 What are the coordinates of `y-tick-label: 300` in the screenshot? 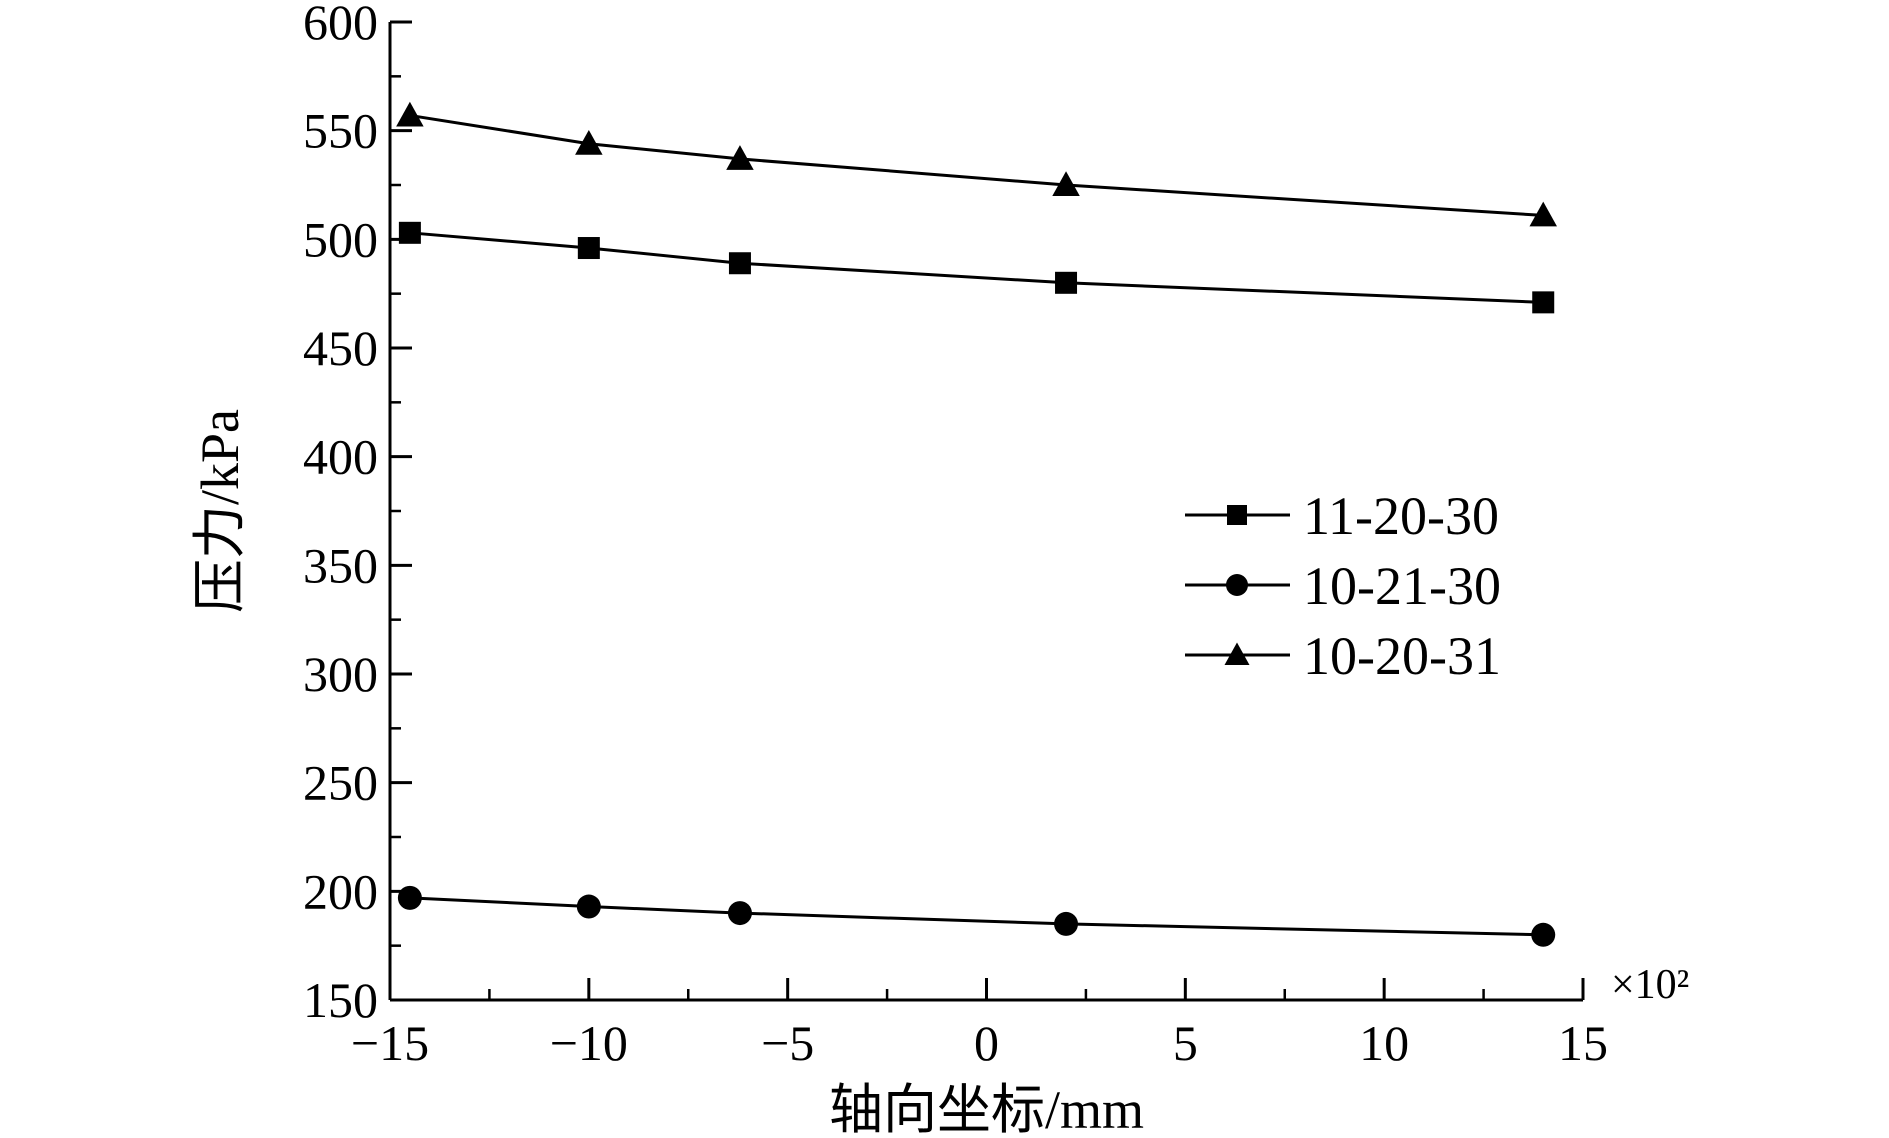 It's located at (340, 674).